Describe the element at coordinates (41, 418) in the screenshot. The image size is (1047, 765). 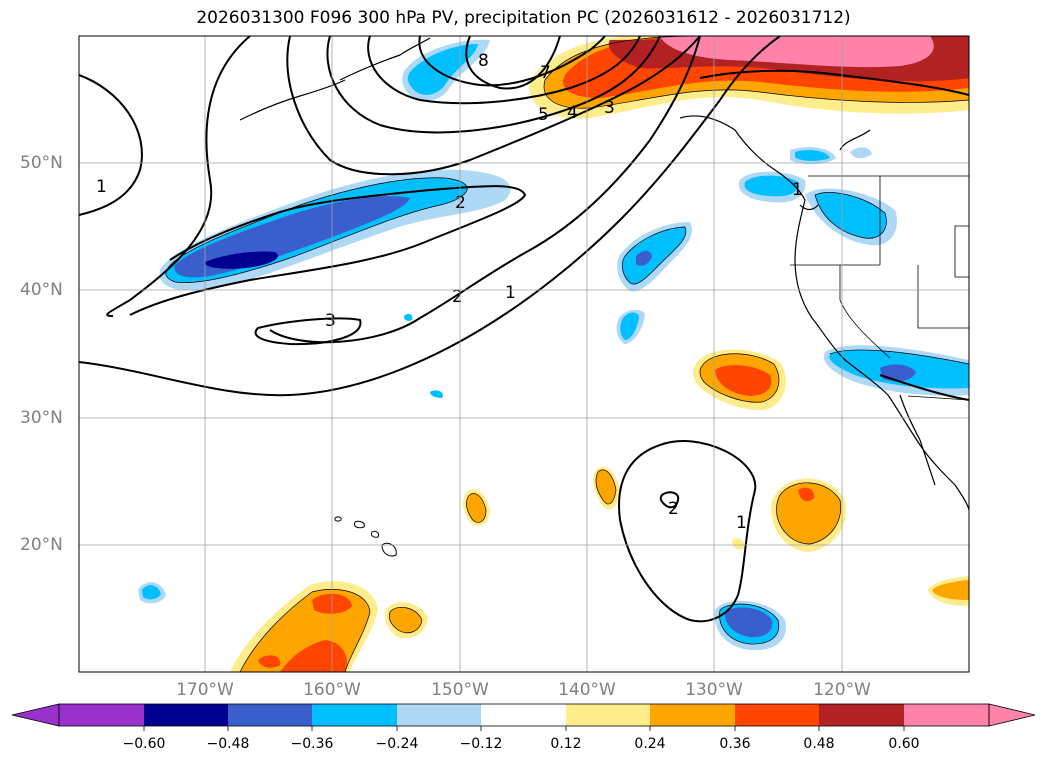
I see `lat-label-30n: 30°N` at that location.